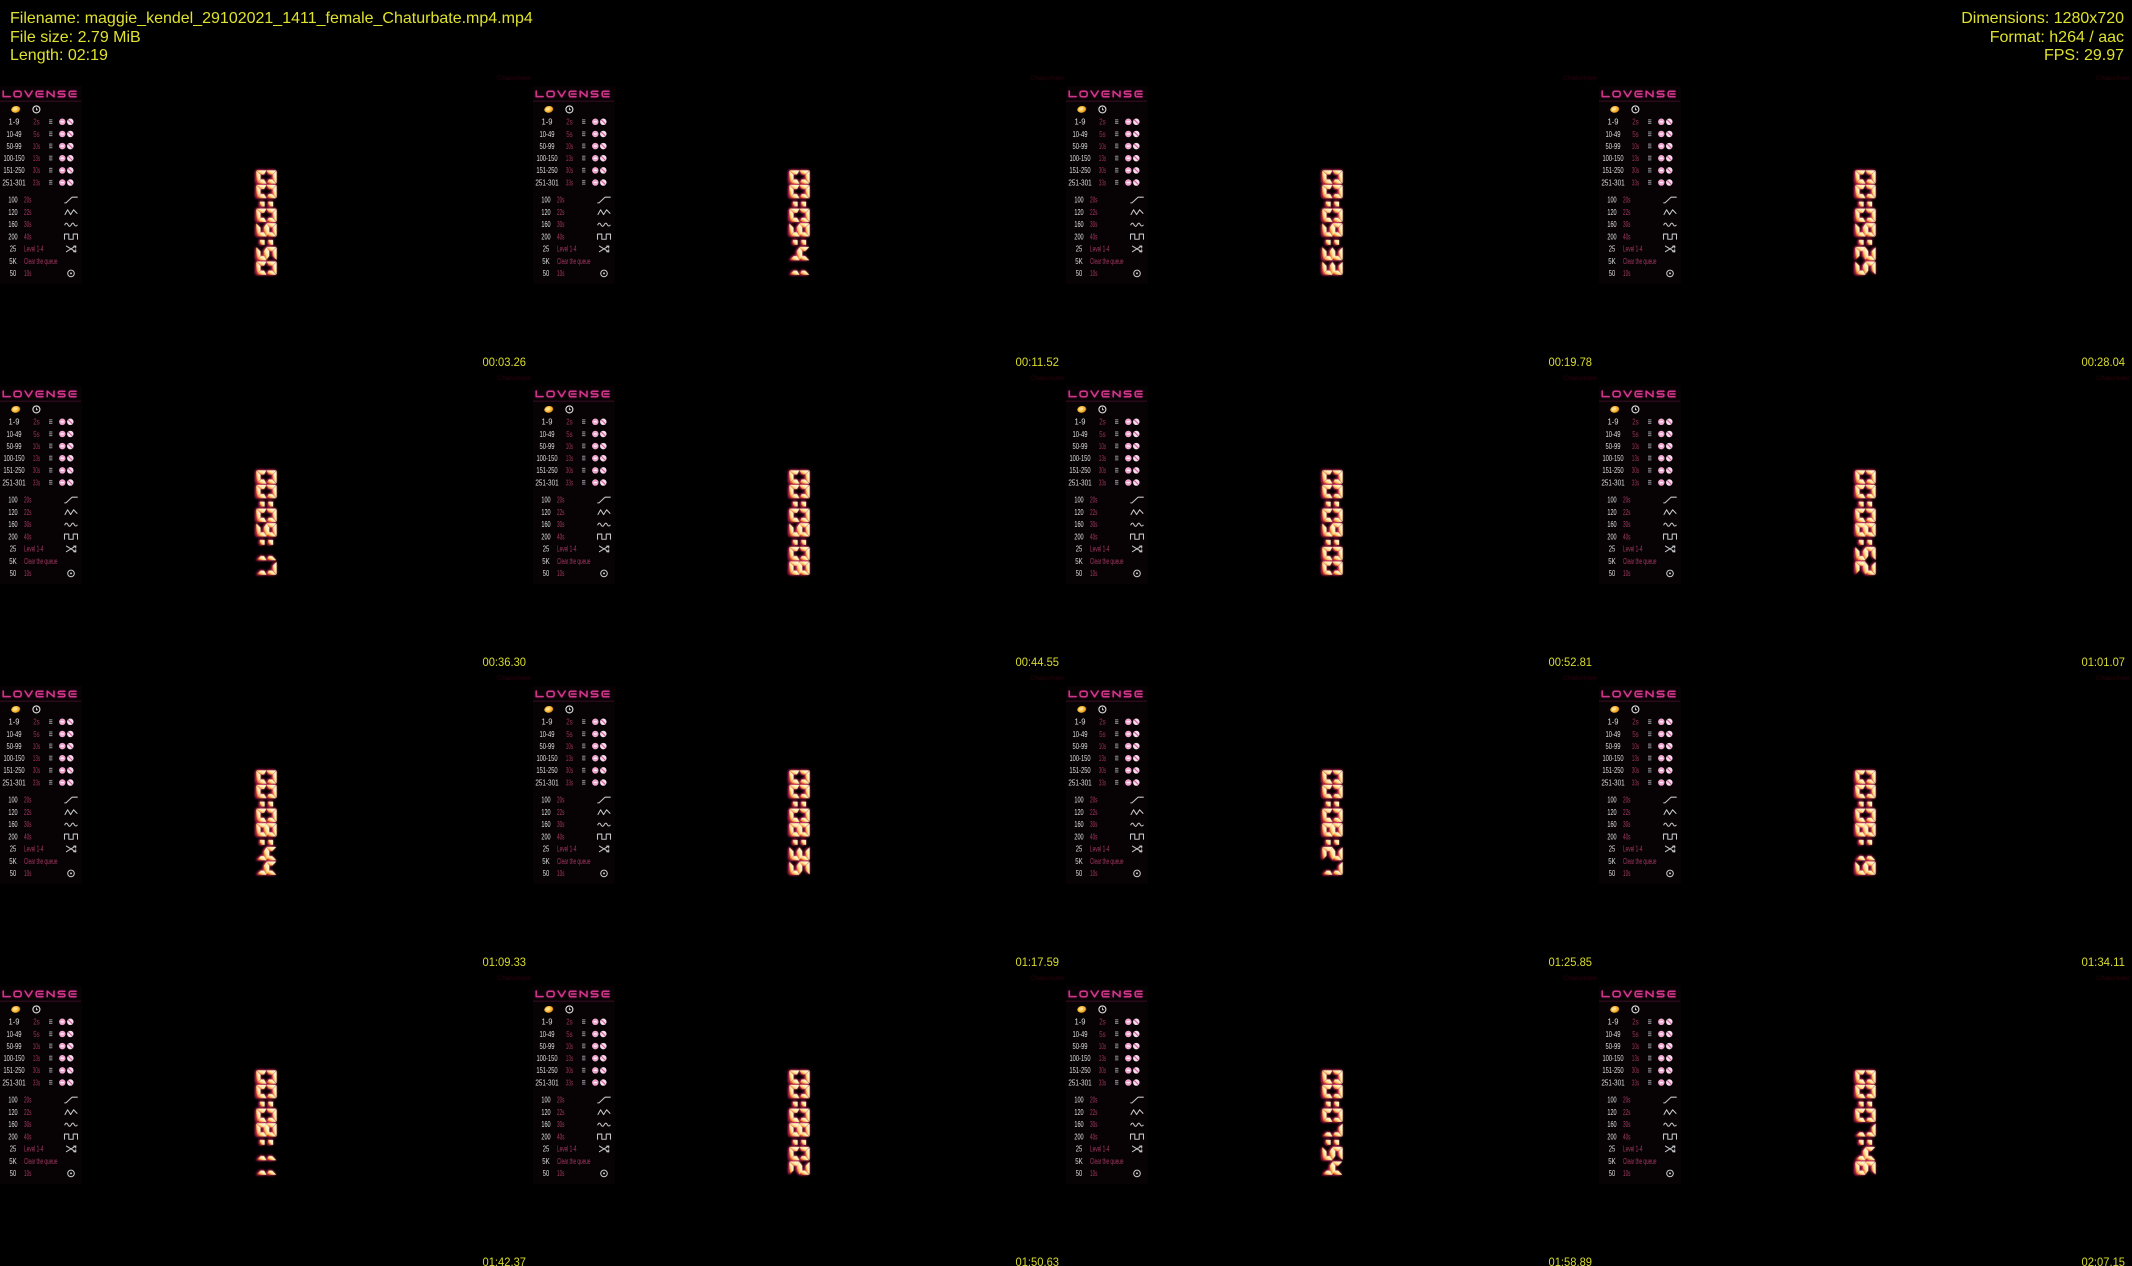 Image resolution: width=2132 pixels, height=1266 pixels. Describe the element at coordinates (1571, 962) in the screenshot. I see `svg-text: 01:25.85` at that location.